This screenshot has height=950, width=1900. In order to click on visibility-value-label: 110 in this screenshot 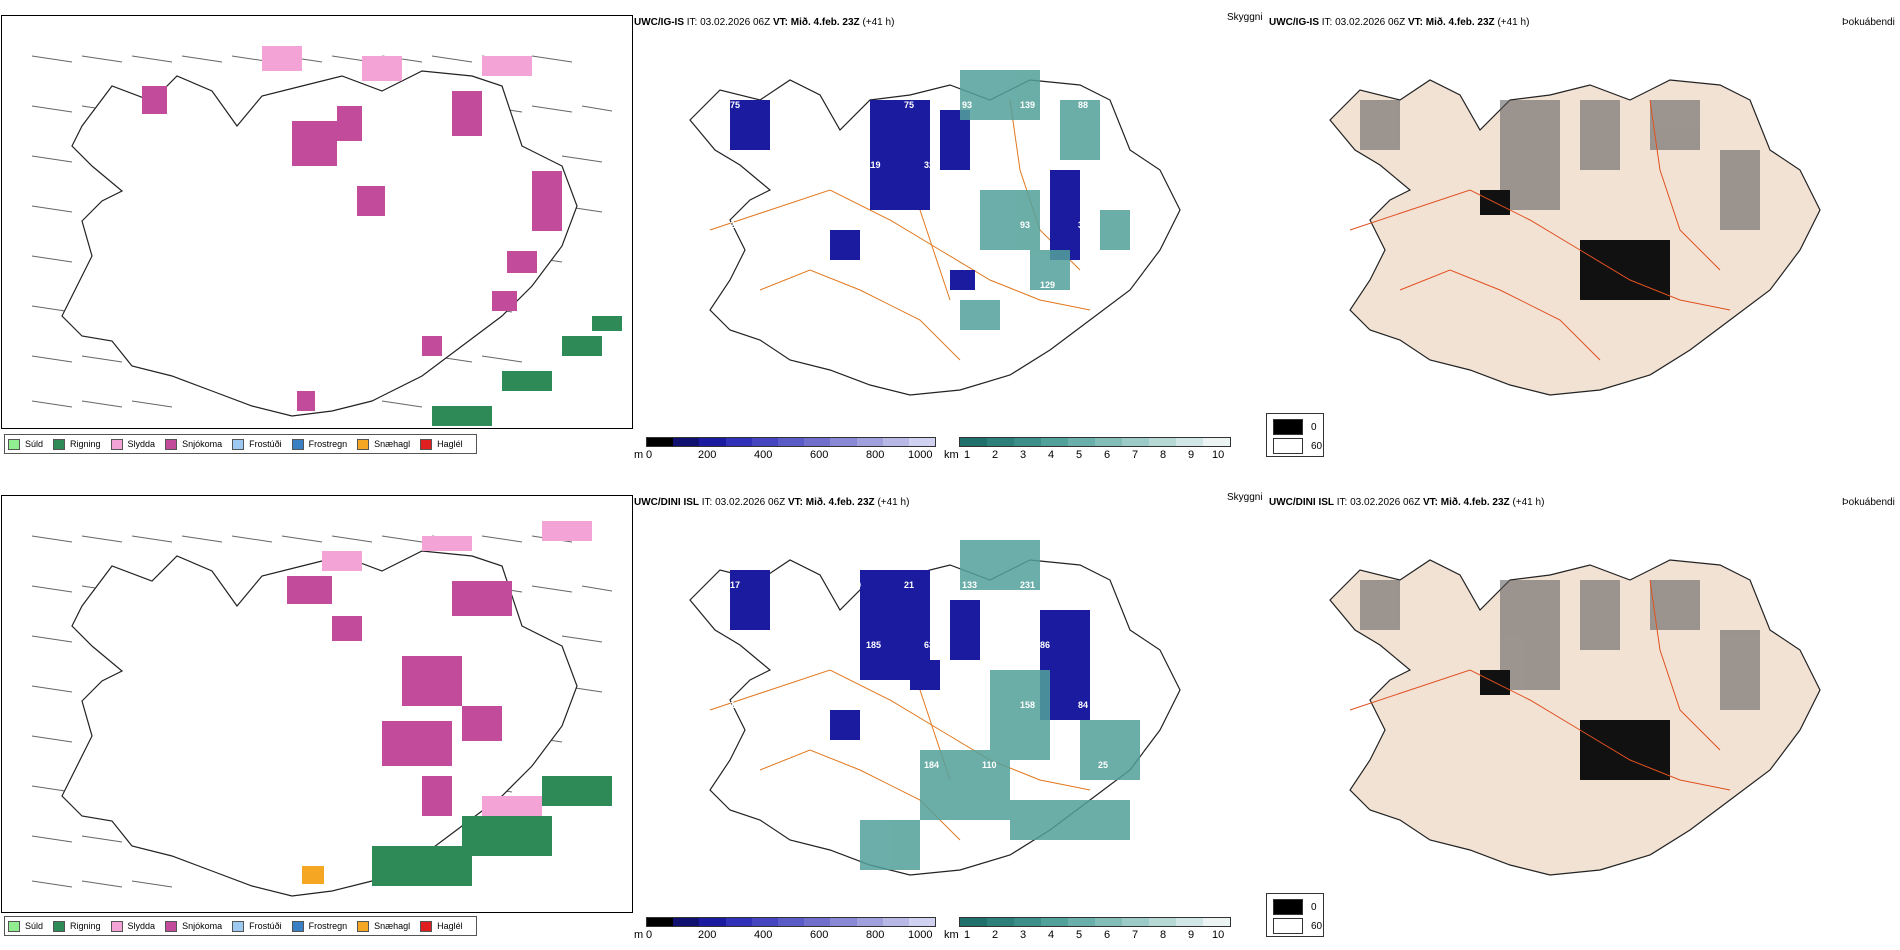, I will do `click(989, 765)`.